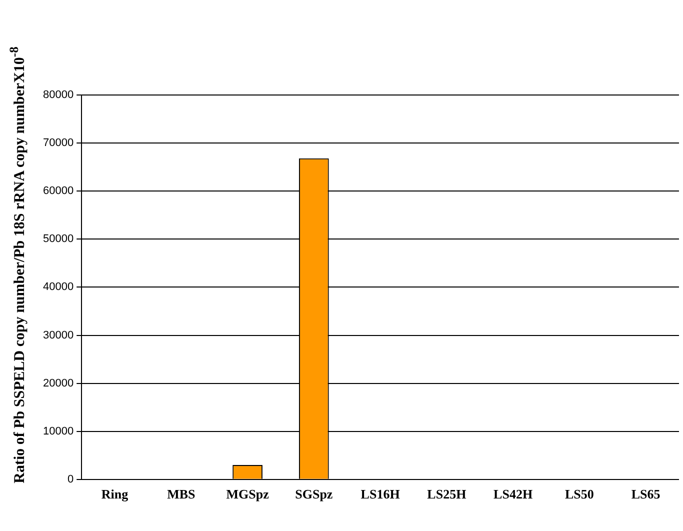 This screenshot has width=683, height=531. I want to click on y-tick-label: 30000, so click(58, 335).